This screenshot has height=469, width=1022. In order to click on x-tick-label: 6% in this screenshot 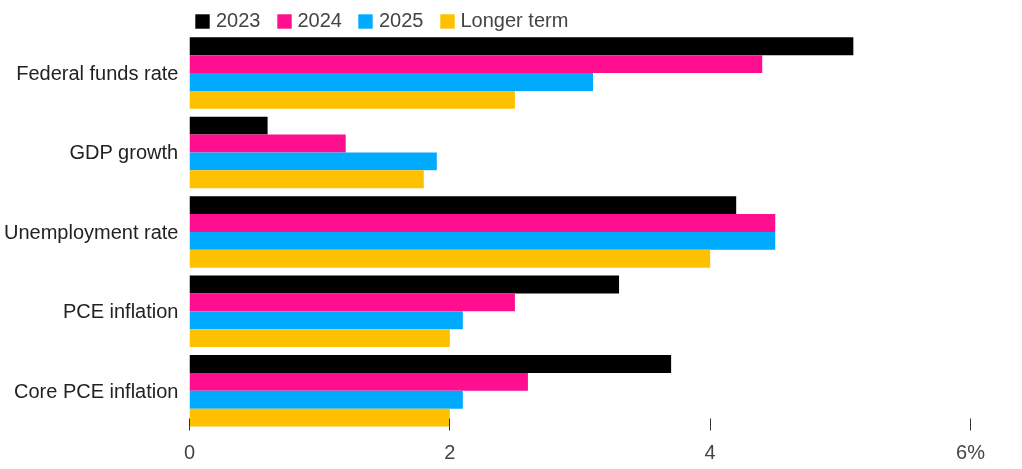, I will do `click(971, 451)`.